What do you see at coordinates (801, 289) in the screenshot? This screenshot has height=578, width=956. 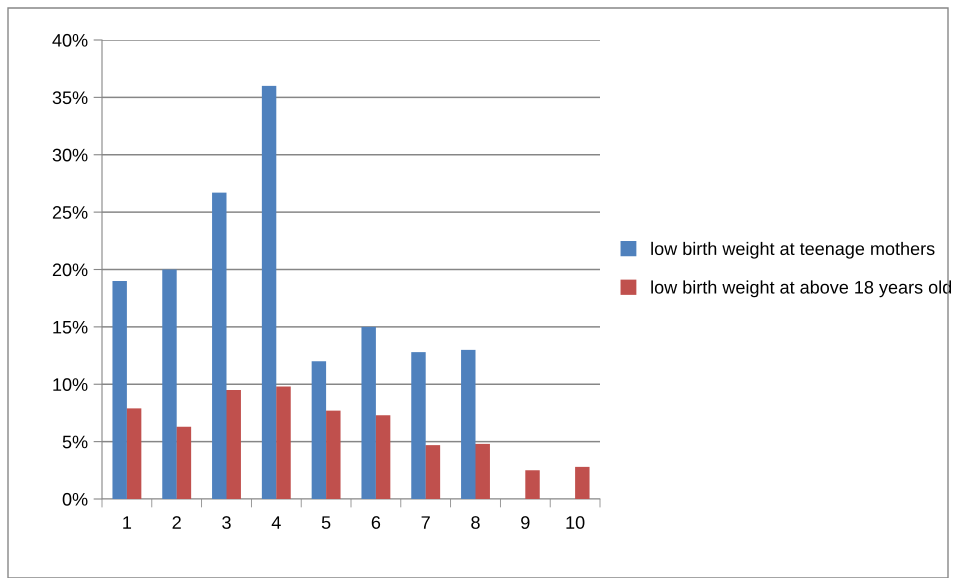 I see `legend-label: low birth weight at above 18 years old` at bounding box center [801, 289].